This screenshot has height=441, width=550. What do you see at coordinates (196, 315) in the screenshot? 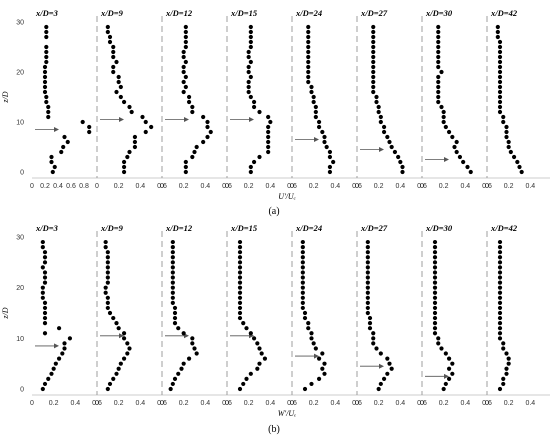
I see `panel-x-d-12: x/D=12 0 0.2 0.4 0.6` at bounding box center [196, 315].